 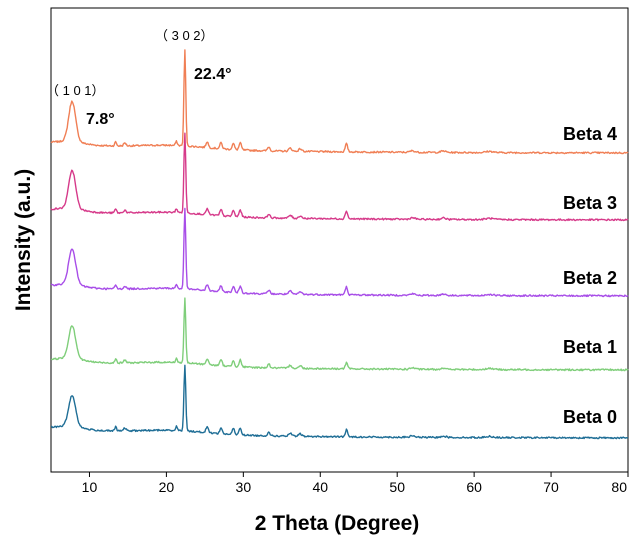 I want to click on x-tick-label: 10, so click(x=90, y=487).